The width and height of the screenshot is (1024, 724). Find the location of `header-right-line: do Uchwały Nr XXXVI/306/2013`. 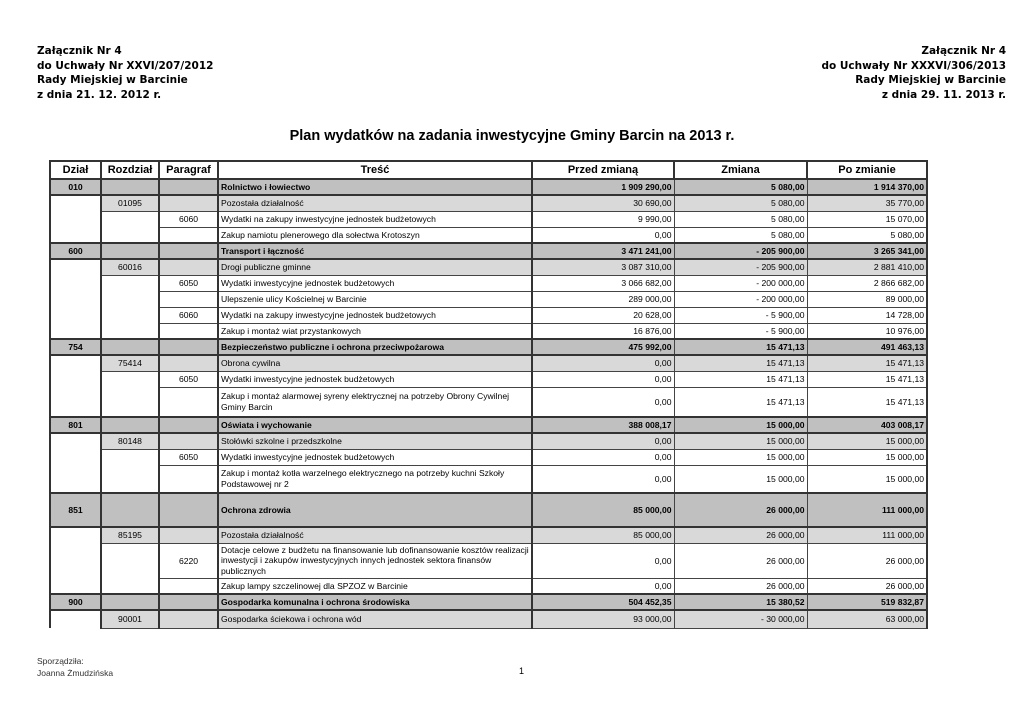

header-right-line: do Uchwały Nr XXXVI/306/2013 is located at coordinates (913, 65).